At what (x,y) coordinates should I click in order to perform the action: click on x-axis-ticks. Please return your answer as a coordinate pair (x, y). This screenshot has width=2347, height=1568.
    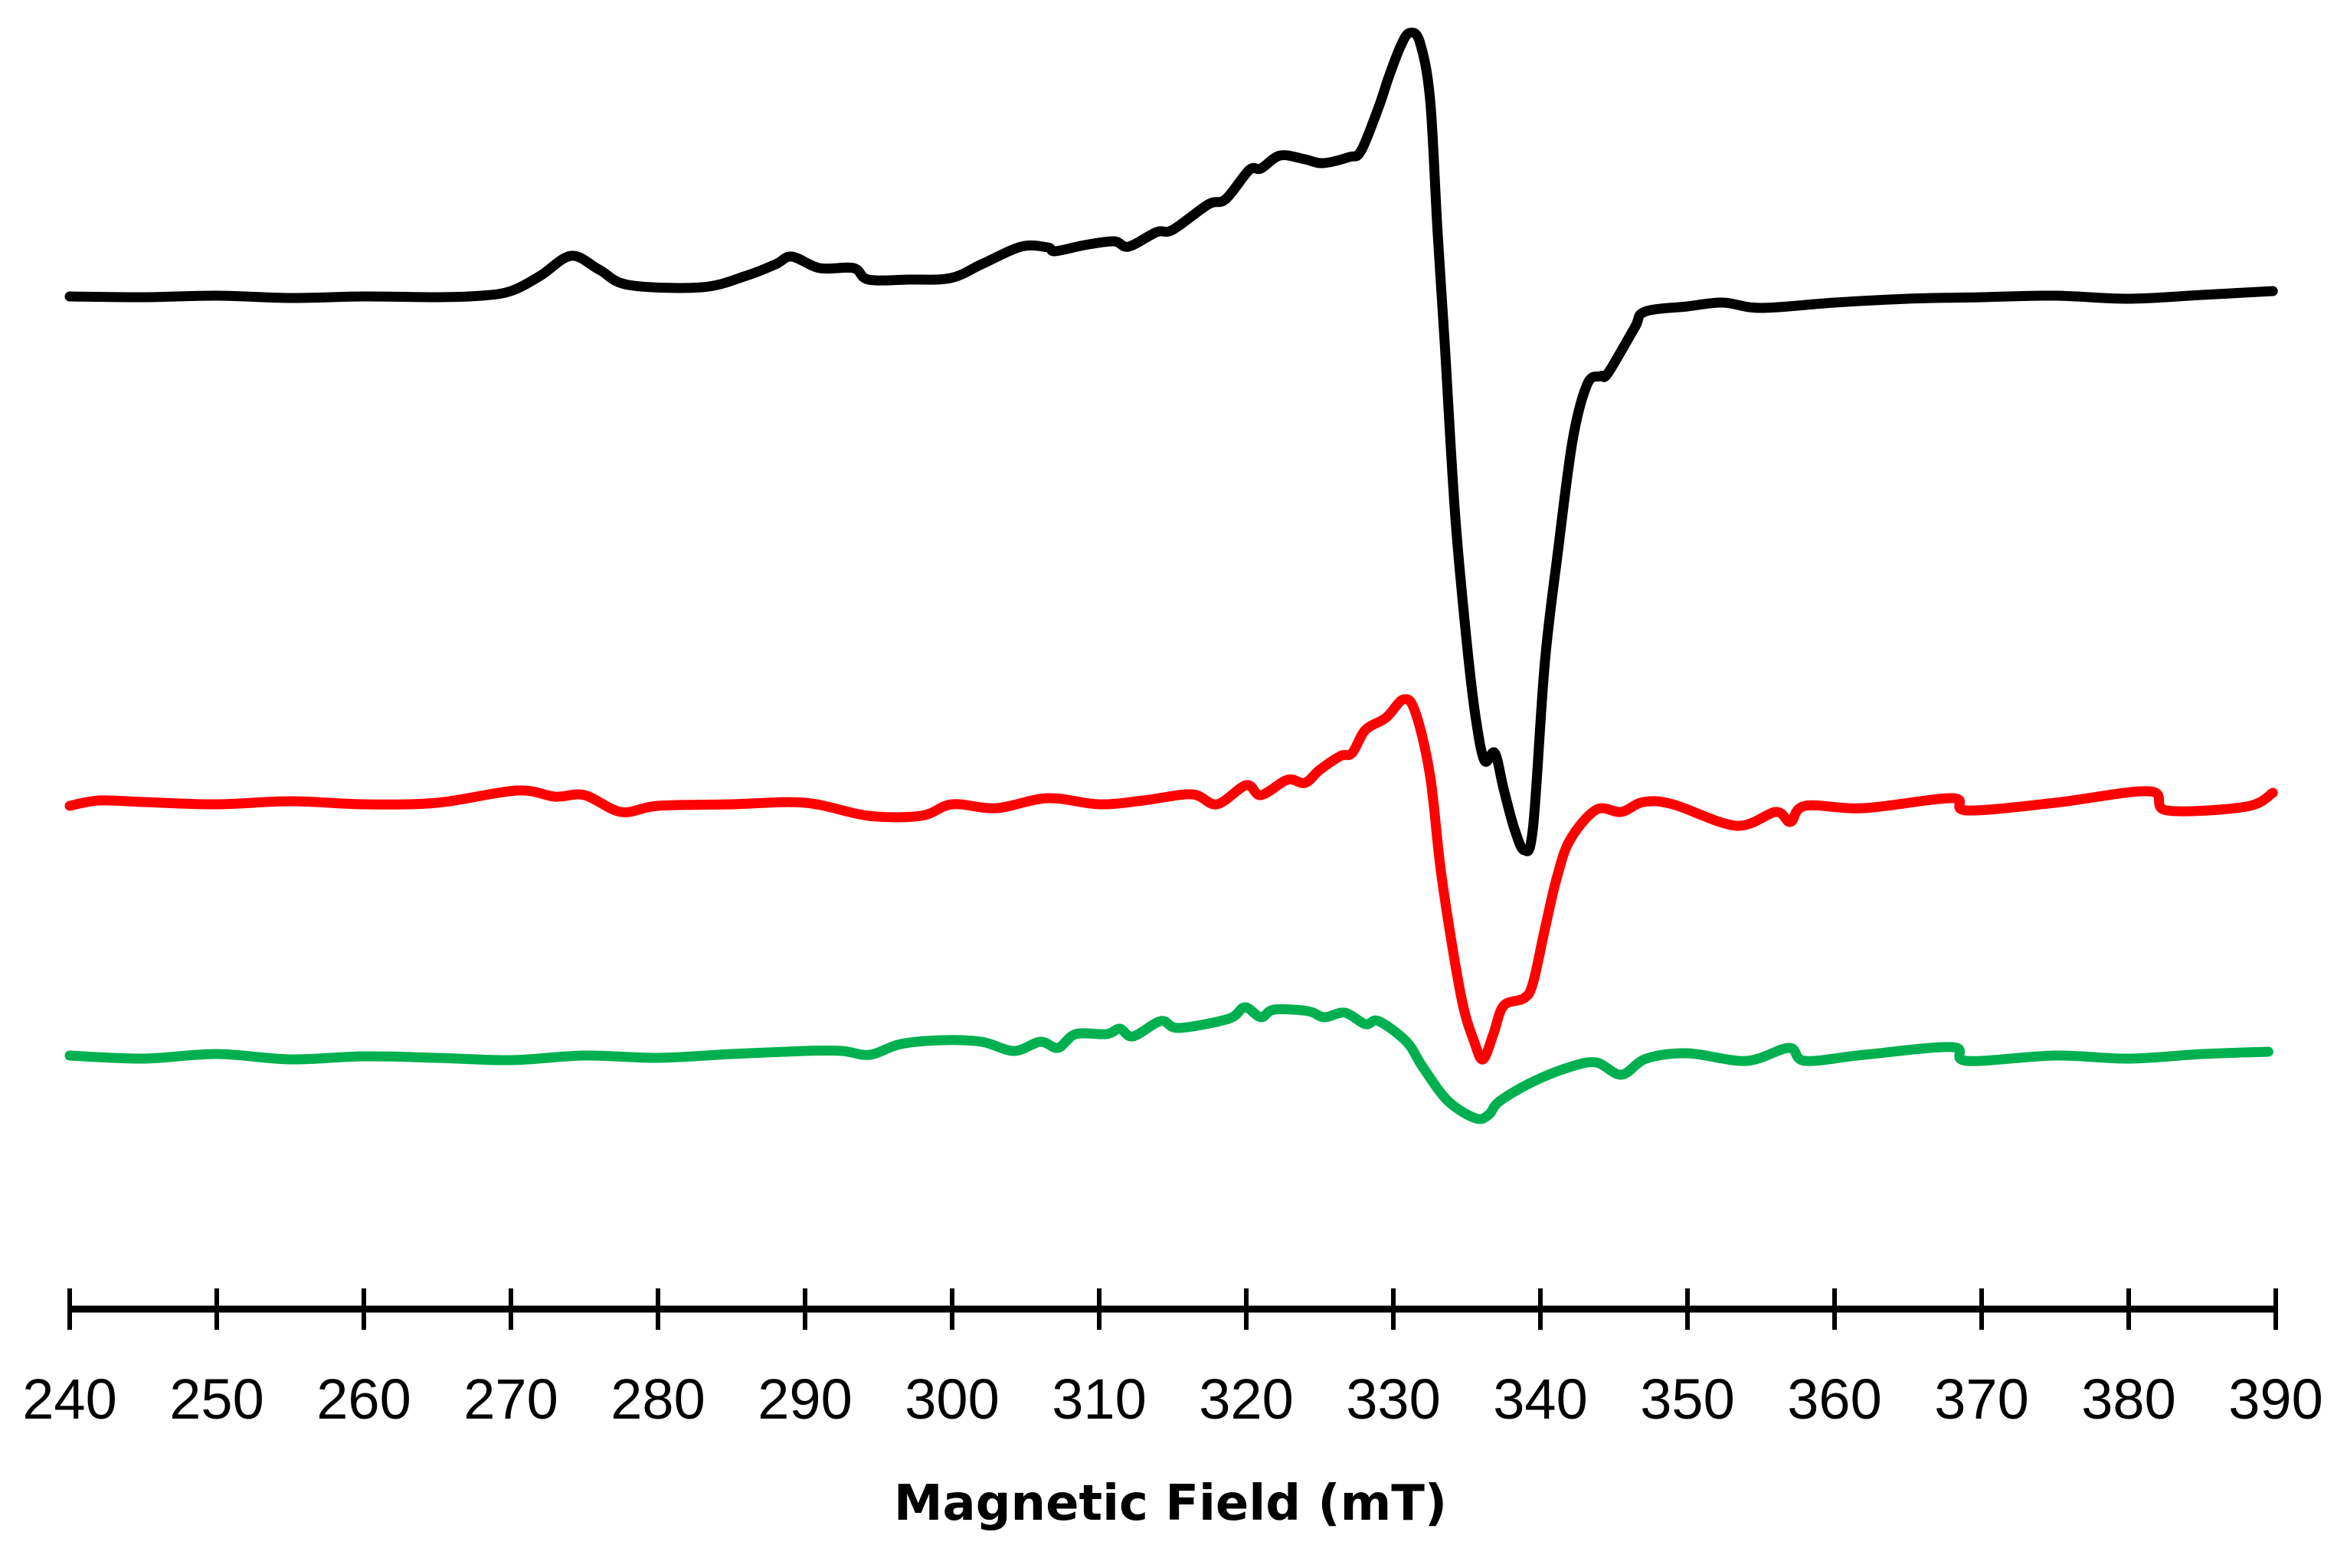
    Looking at the image, I should click on (1172, 1309).